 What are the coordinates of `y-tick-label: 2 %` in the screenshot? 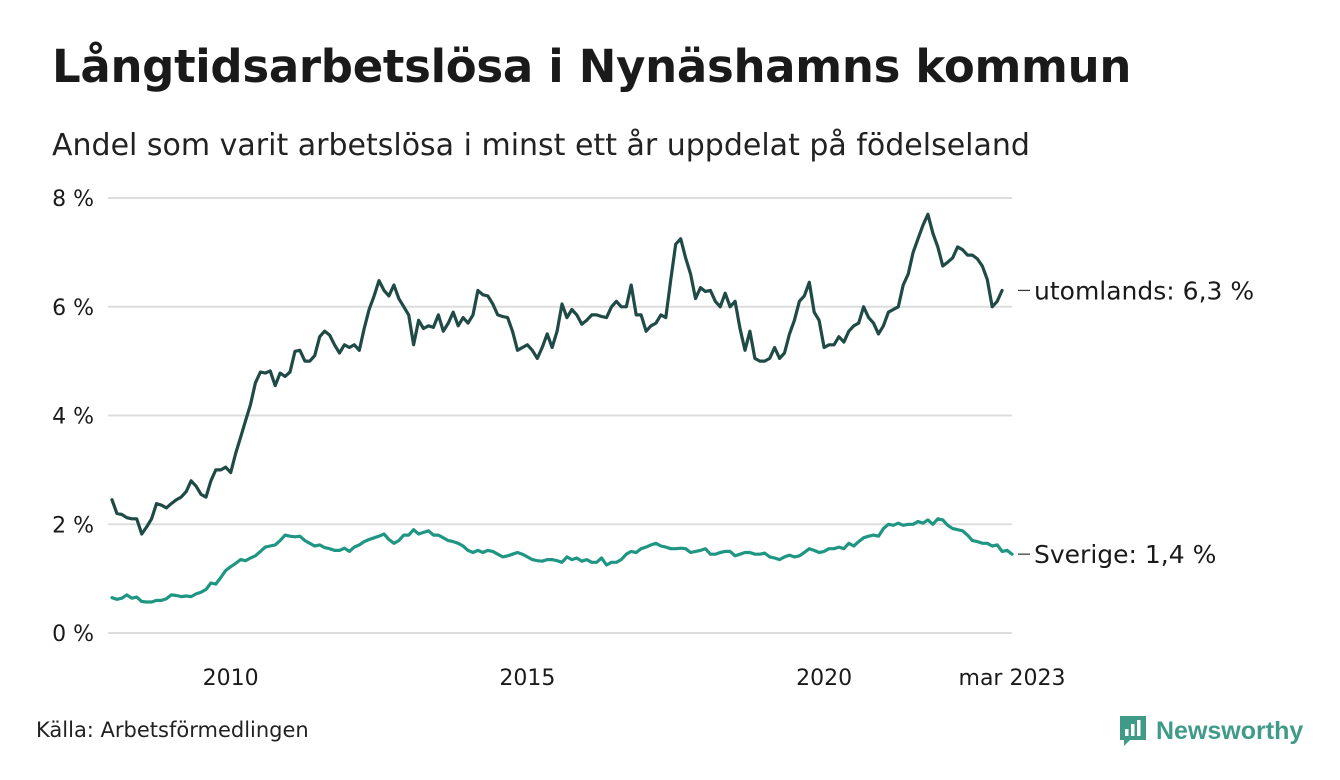 It's located at (73, 525).